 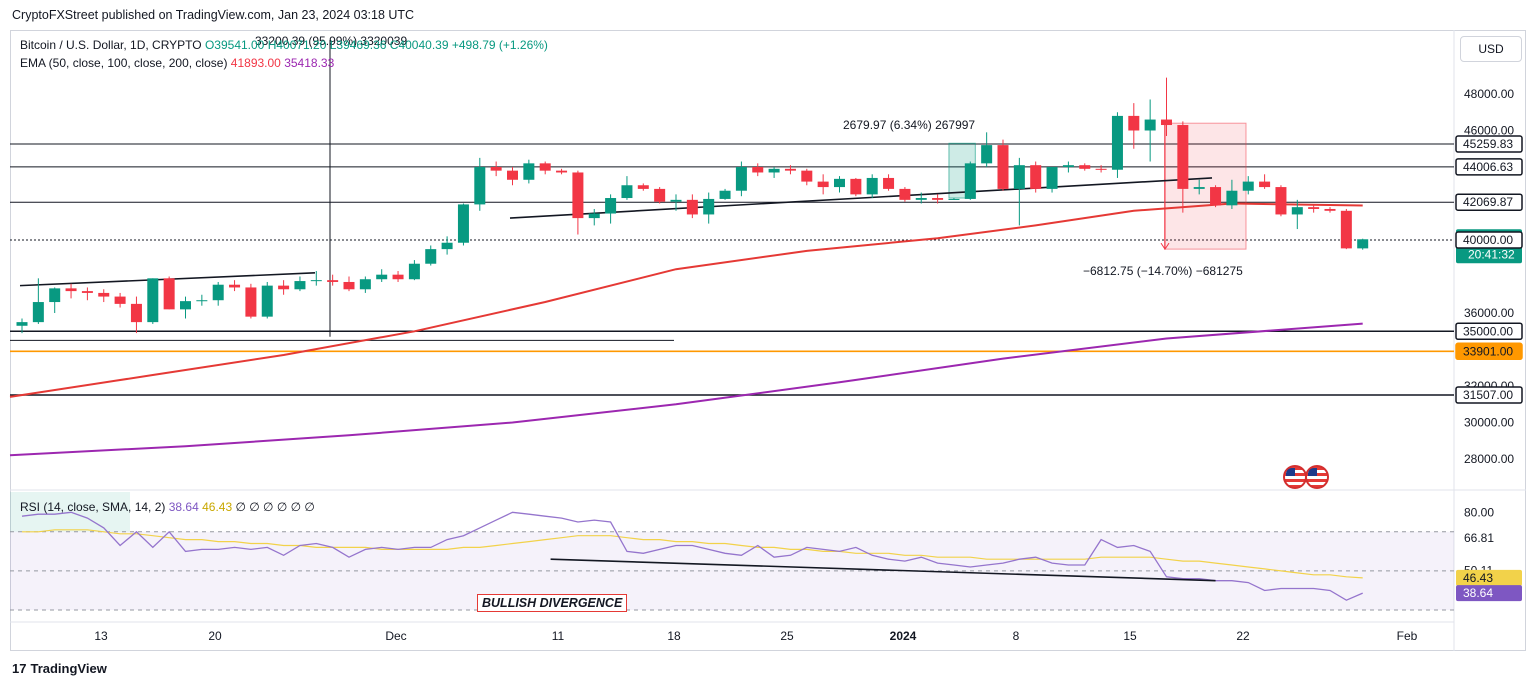 What do you see at coordinates (1489, 94) in the screenshot?
I see `price-tick-label: 48000.00` at bounding box center [1489, 94].